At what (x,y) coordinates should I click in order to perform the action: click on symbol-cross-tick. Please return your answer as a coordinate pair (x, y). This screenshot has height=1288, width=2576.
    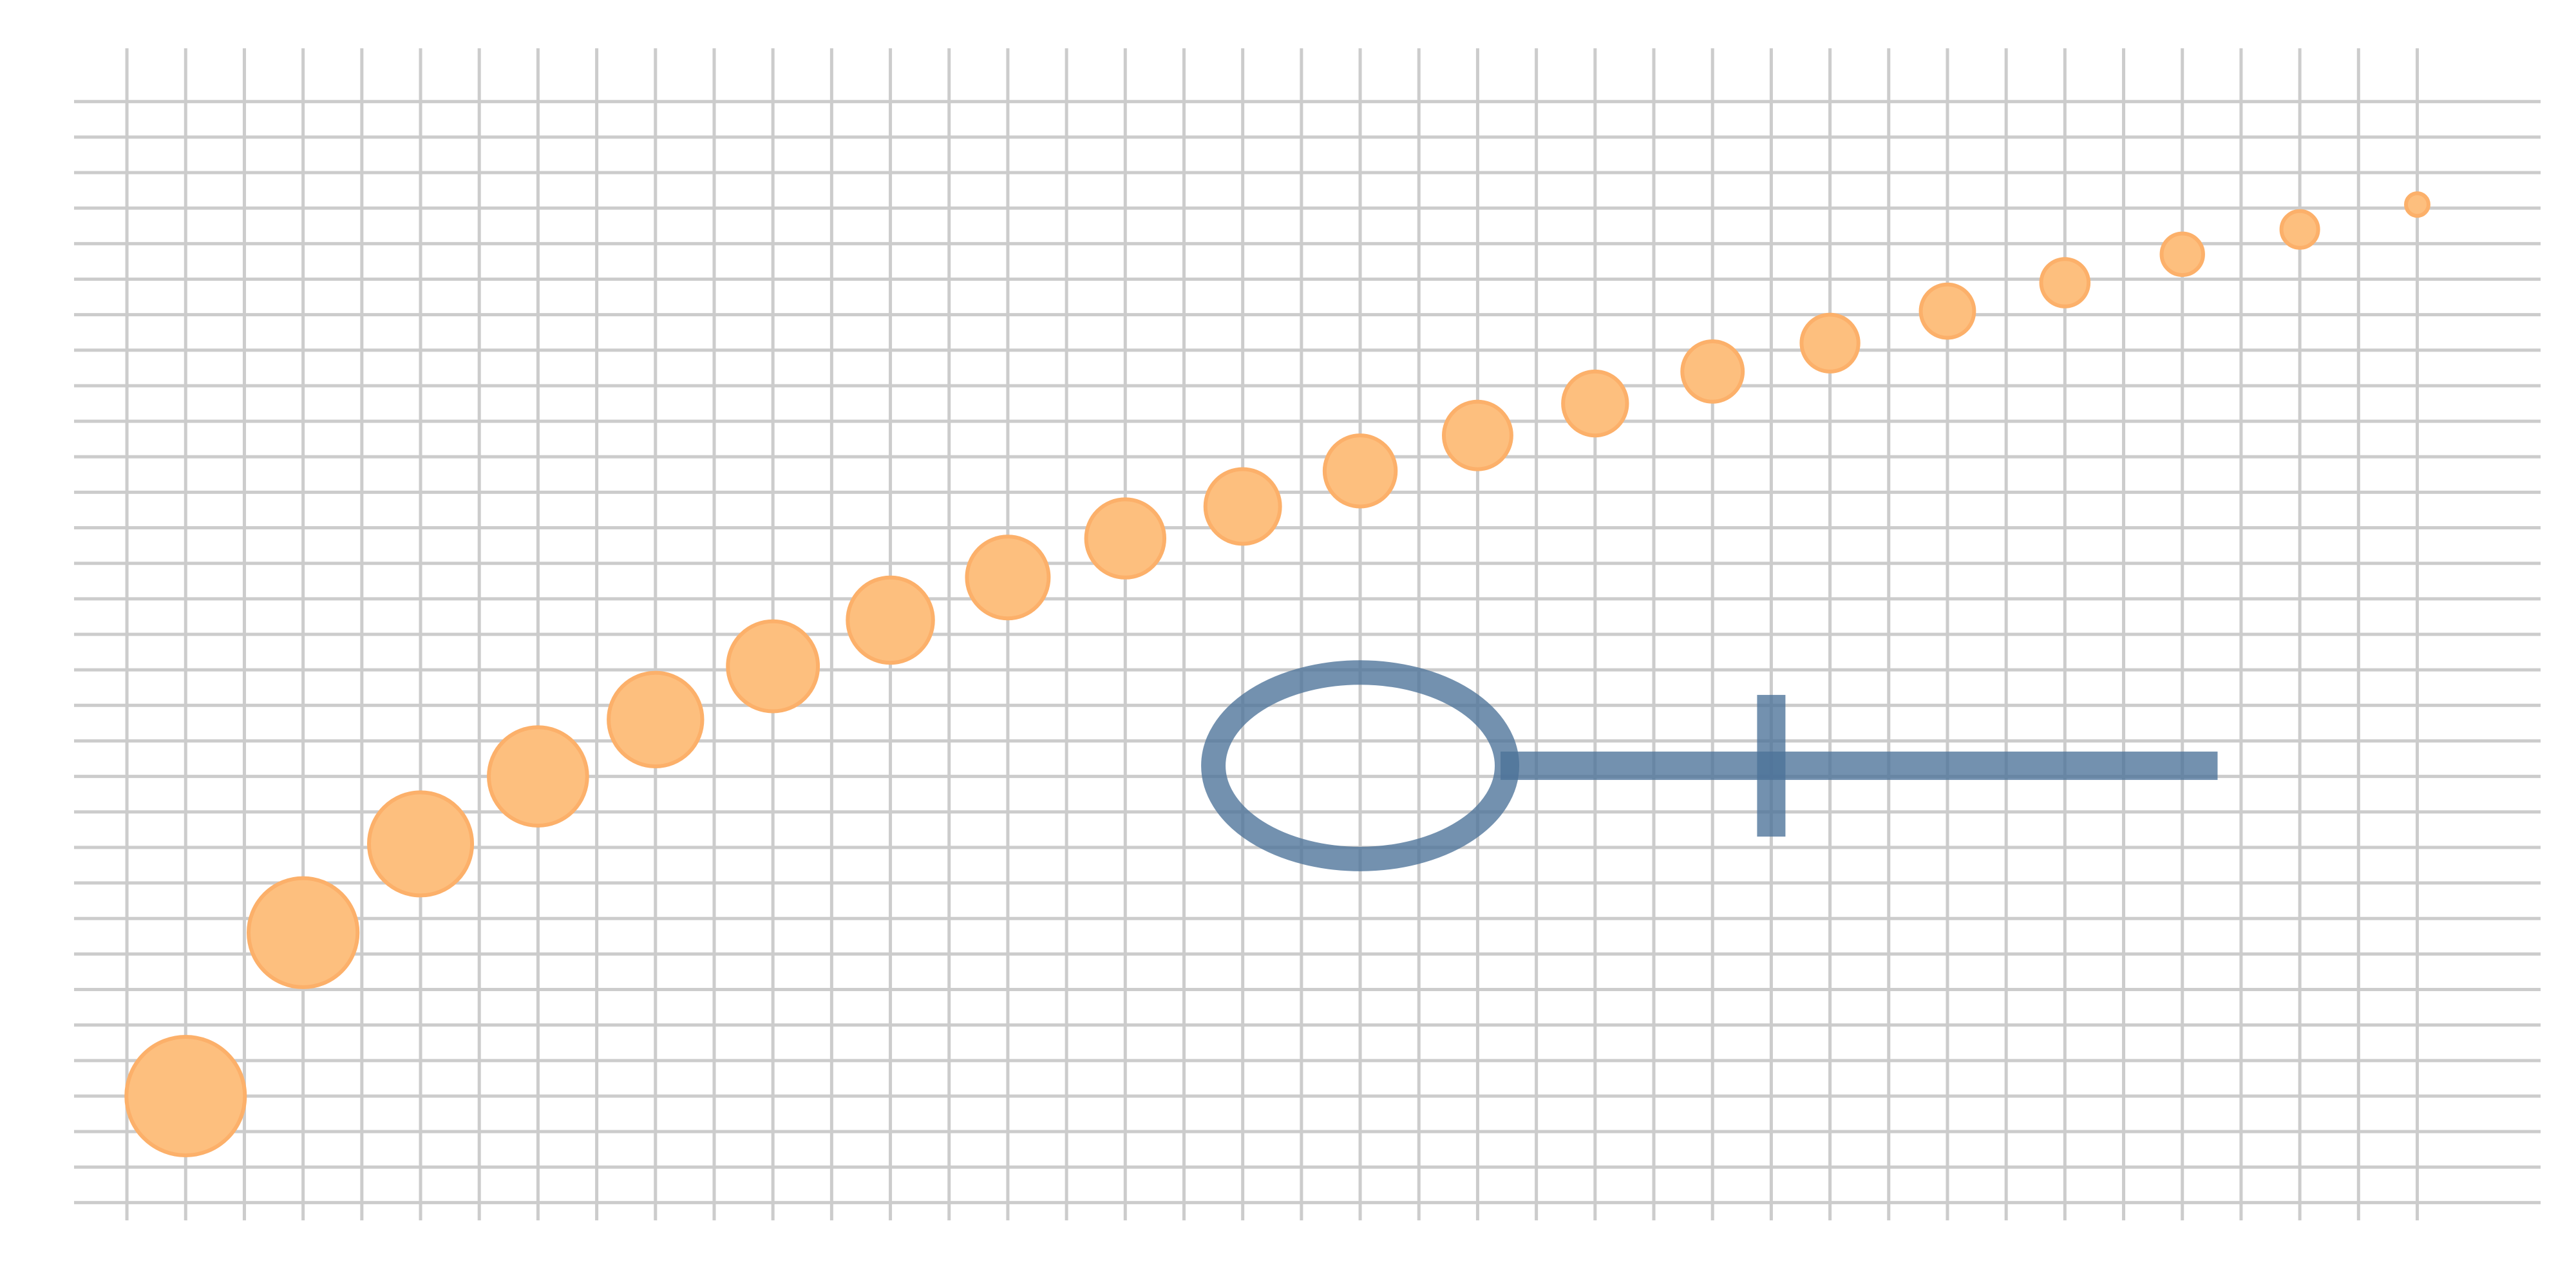
    Looking at the image, I should click on (1772, 766).